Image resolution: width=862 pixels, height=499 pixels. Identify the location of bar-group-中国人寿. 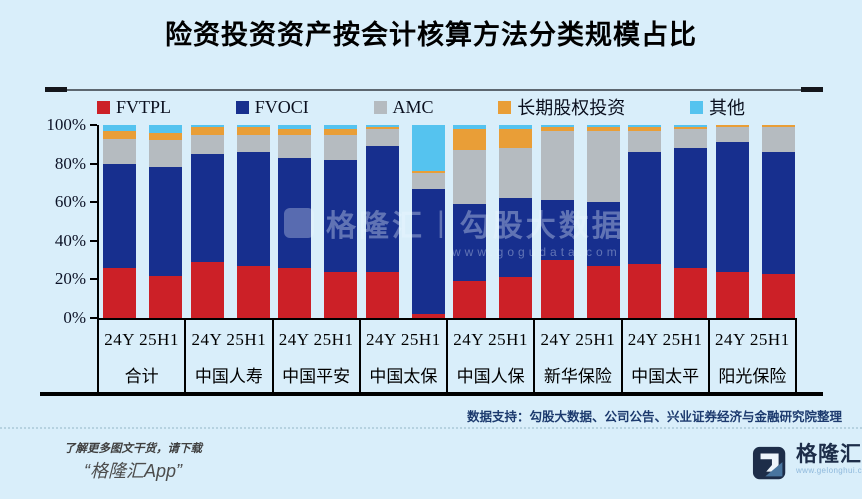
(231, 221).